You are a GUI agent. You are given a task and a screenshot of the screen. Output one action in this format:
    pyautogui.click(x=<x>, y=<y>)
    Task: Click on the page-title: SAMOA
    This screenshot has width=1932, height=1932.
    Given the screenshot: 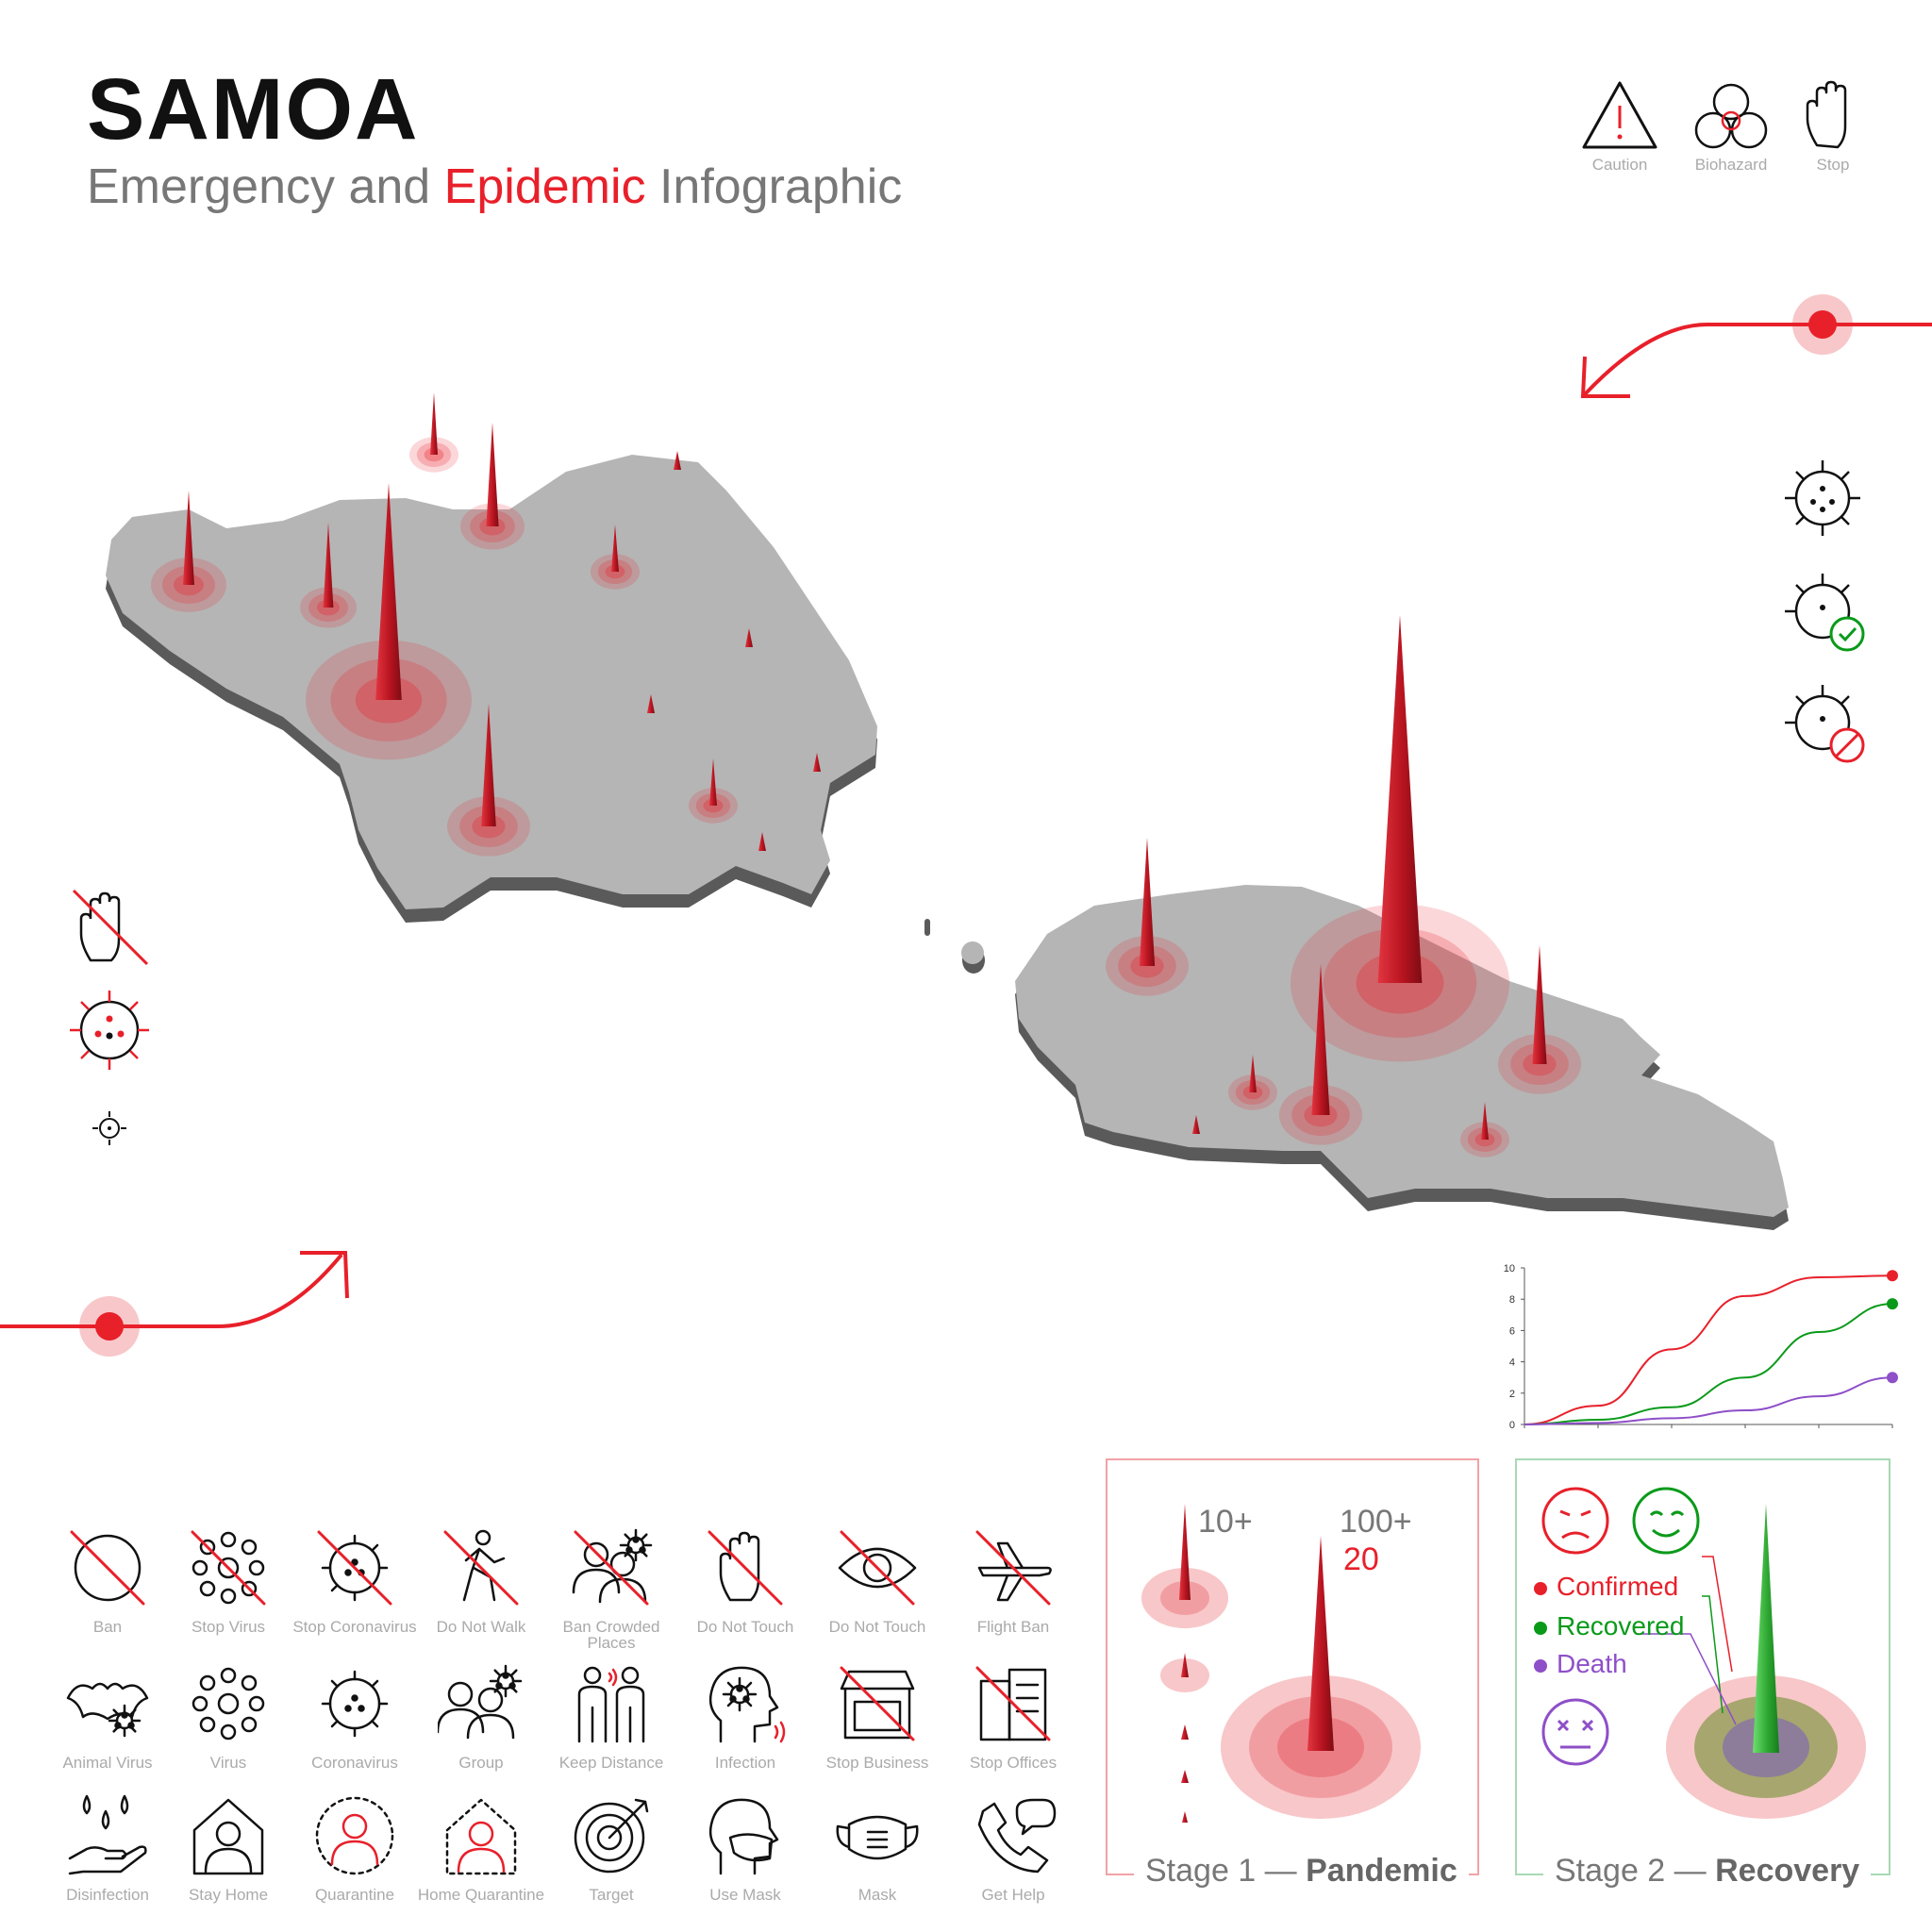 What is the action you would take?
    pyautogui.click(x=254, y=109)
    